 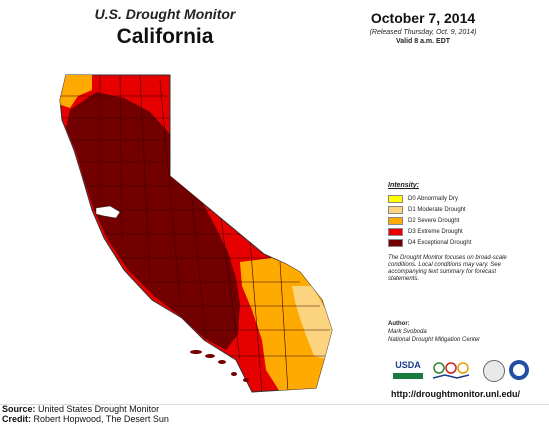 What do you see at coordinates (434, 340) in the screenshot?
I see `author-org: National Drought Mitigation Center` at bounding box center [434, 340].